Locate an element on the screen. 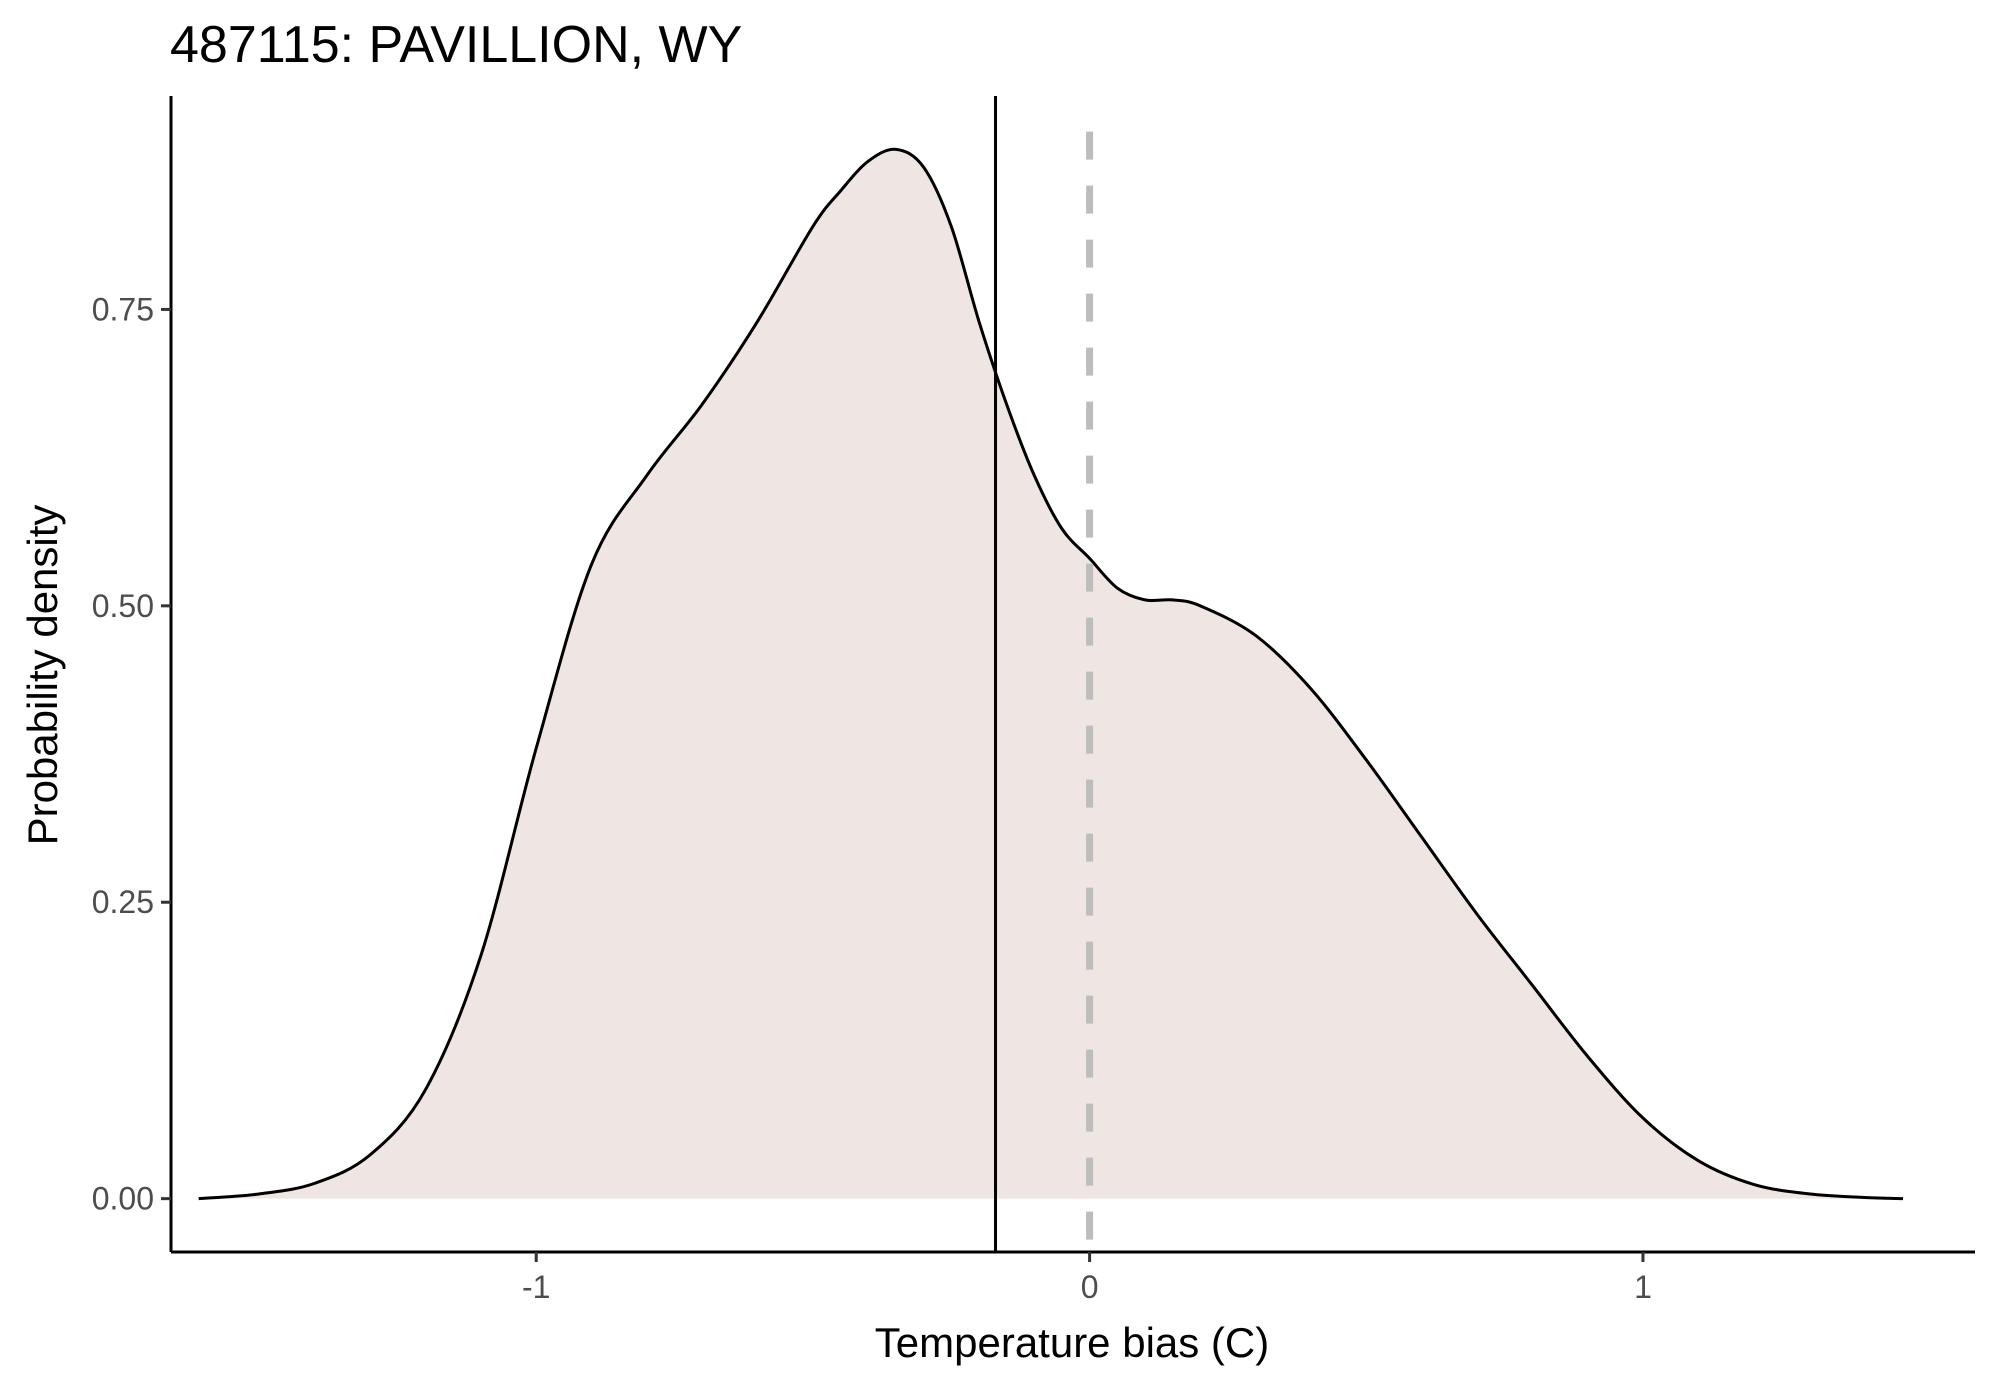  x-axis: -1 0 1 is located at coordinates (1073, 1277).